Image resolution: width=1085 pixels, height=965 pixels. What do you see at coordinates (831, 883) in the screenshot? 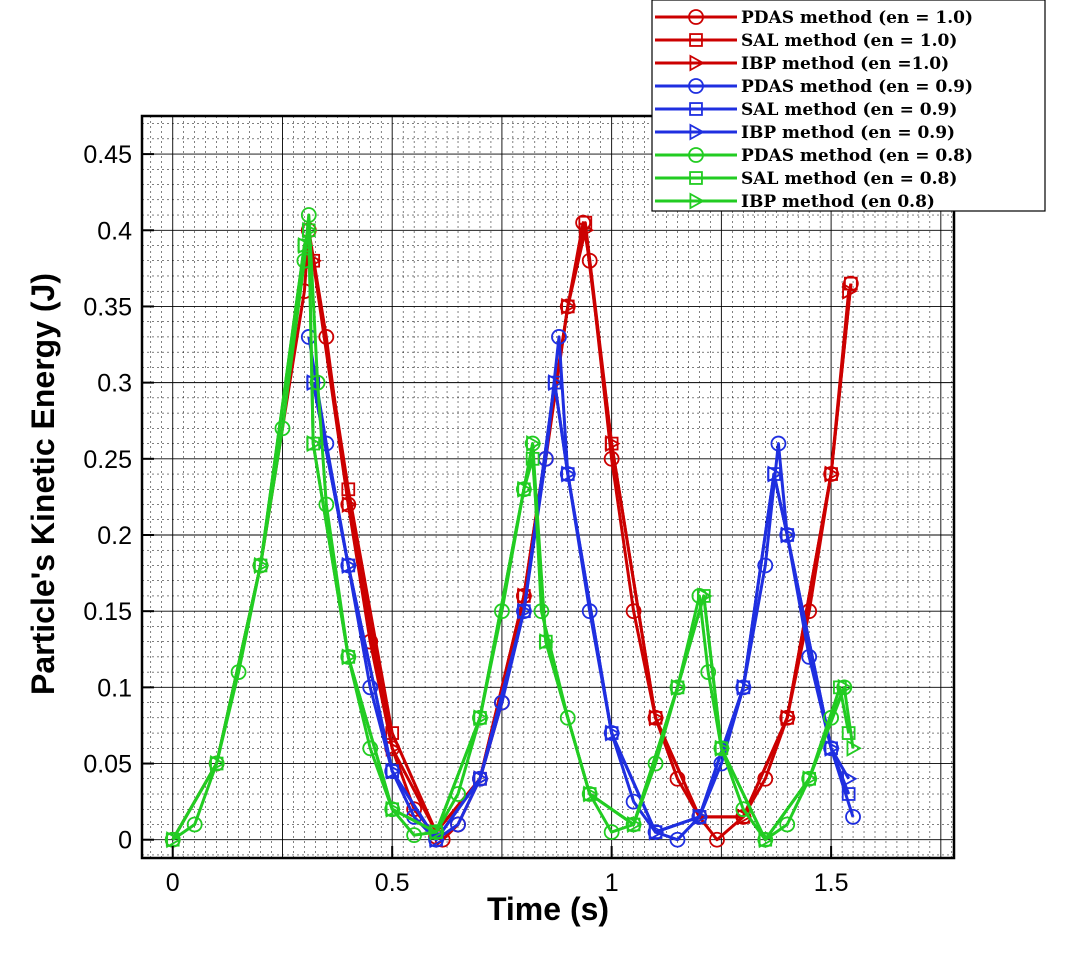
I see `x-tick-label: 1.5` at bounding box center [831, 883].